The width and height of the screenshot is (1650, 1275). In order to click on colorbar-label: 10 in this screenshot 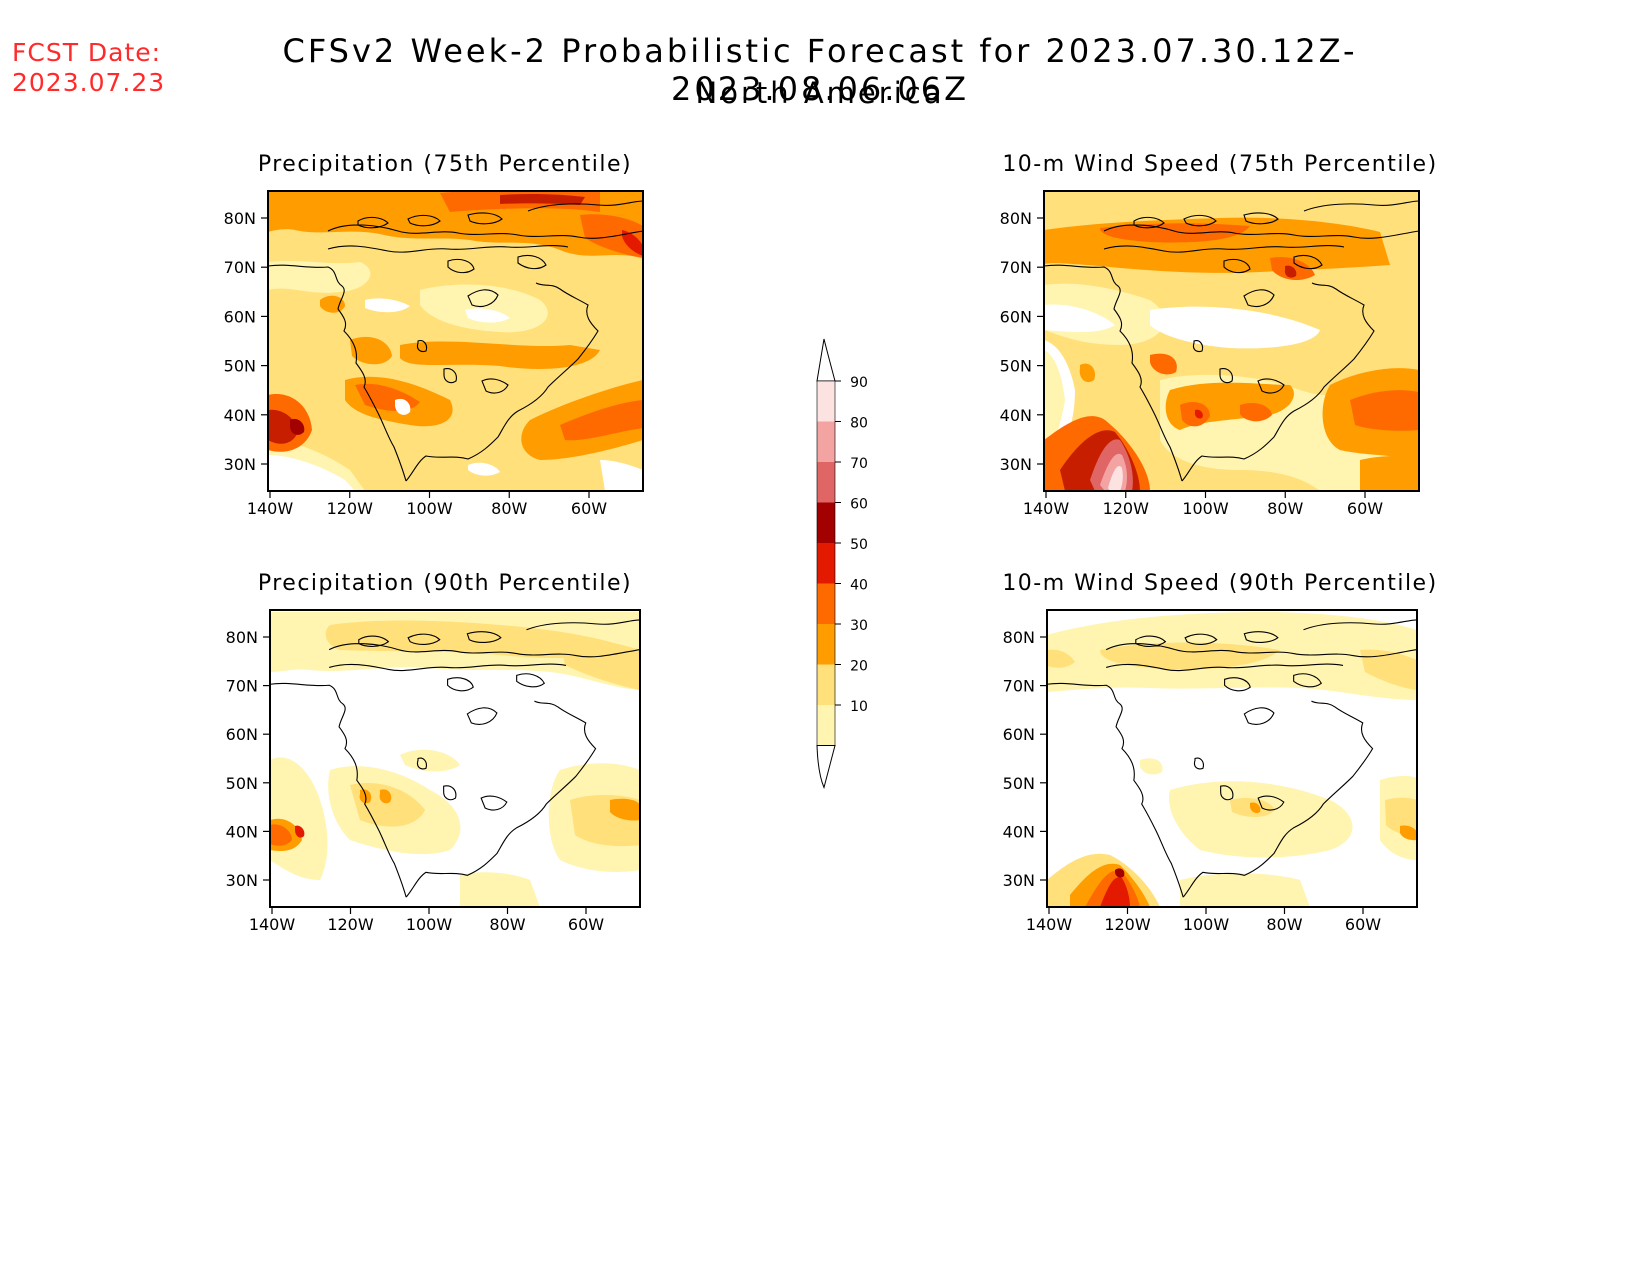, I will do `click(859, 707)`.